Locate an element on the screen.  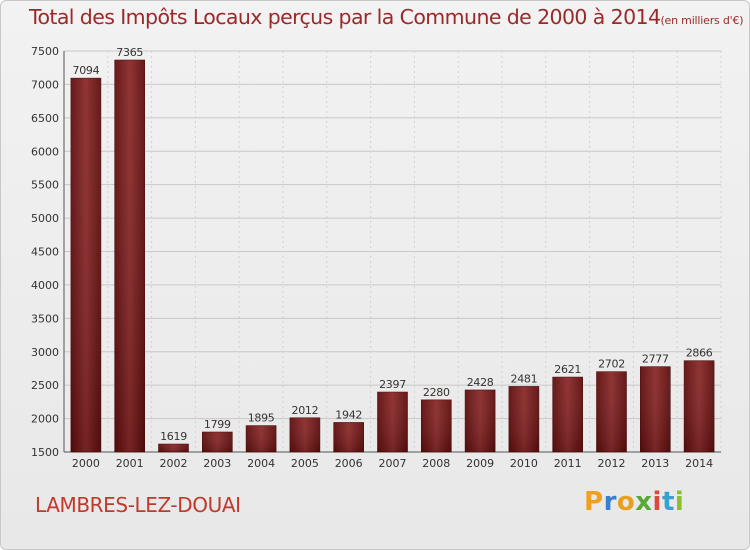
x-tick-label-2012: 2012 is located at coordinates (612, 463).